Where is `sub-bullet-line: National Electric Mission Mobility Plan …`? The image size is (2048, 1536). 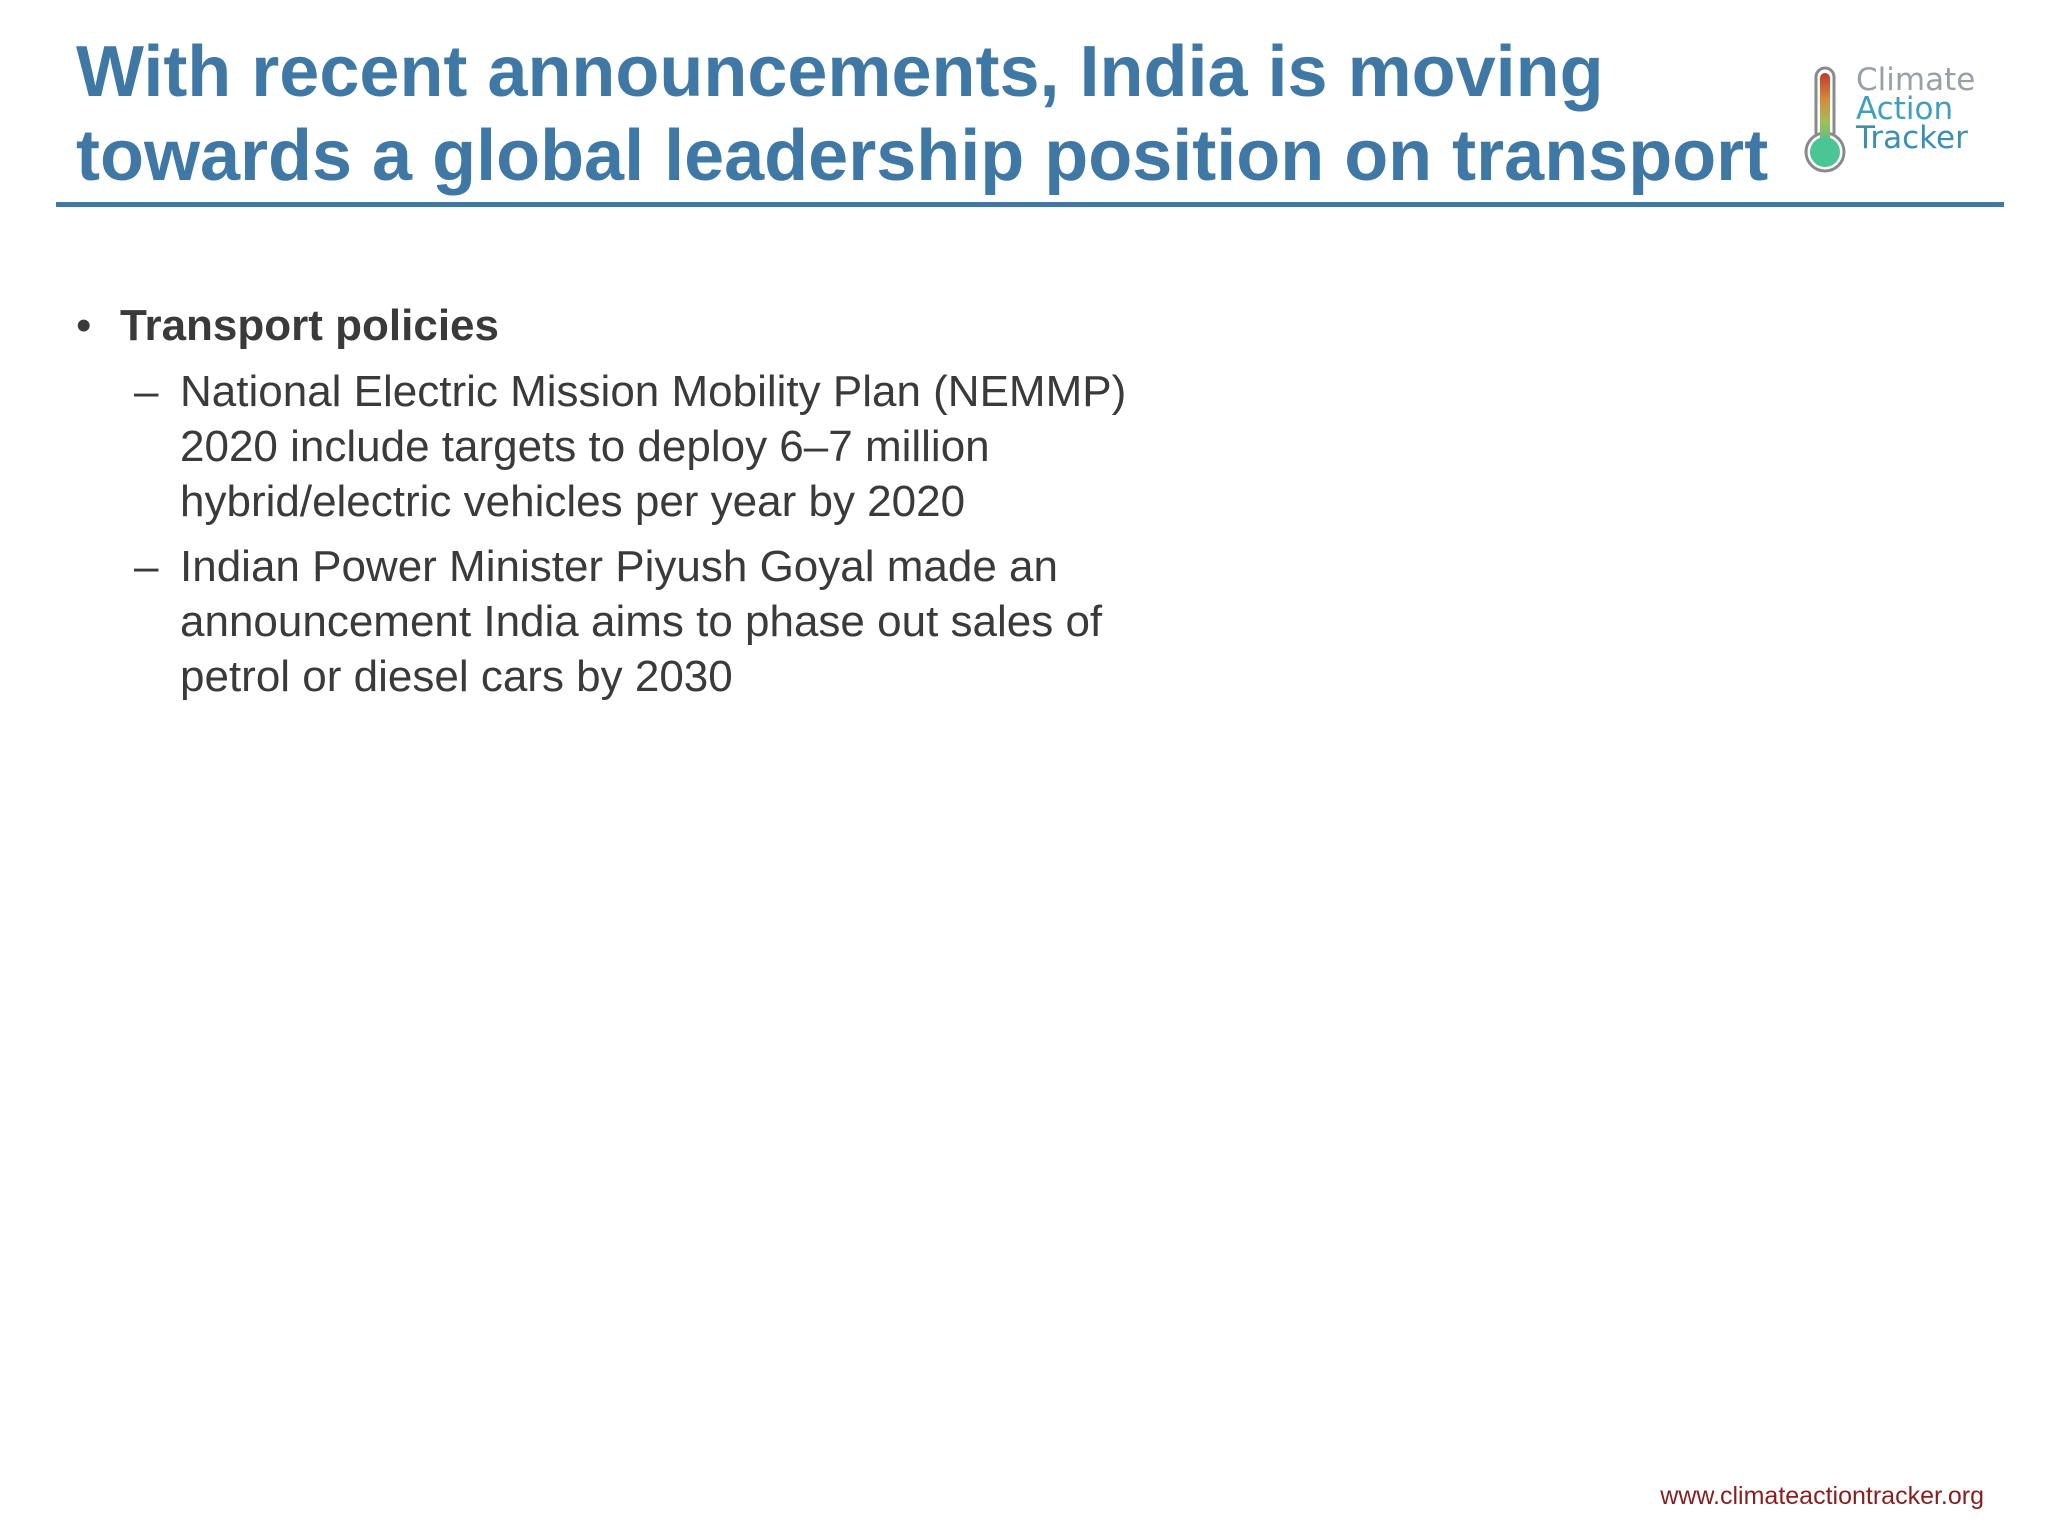
sub-bullet-line: National Electric Mission Mobility Plan … is located at coordinates (728, 391).